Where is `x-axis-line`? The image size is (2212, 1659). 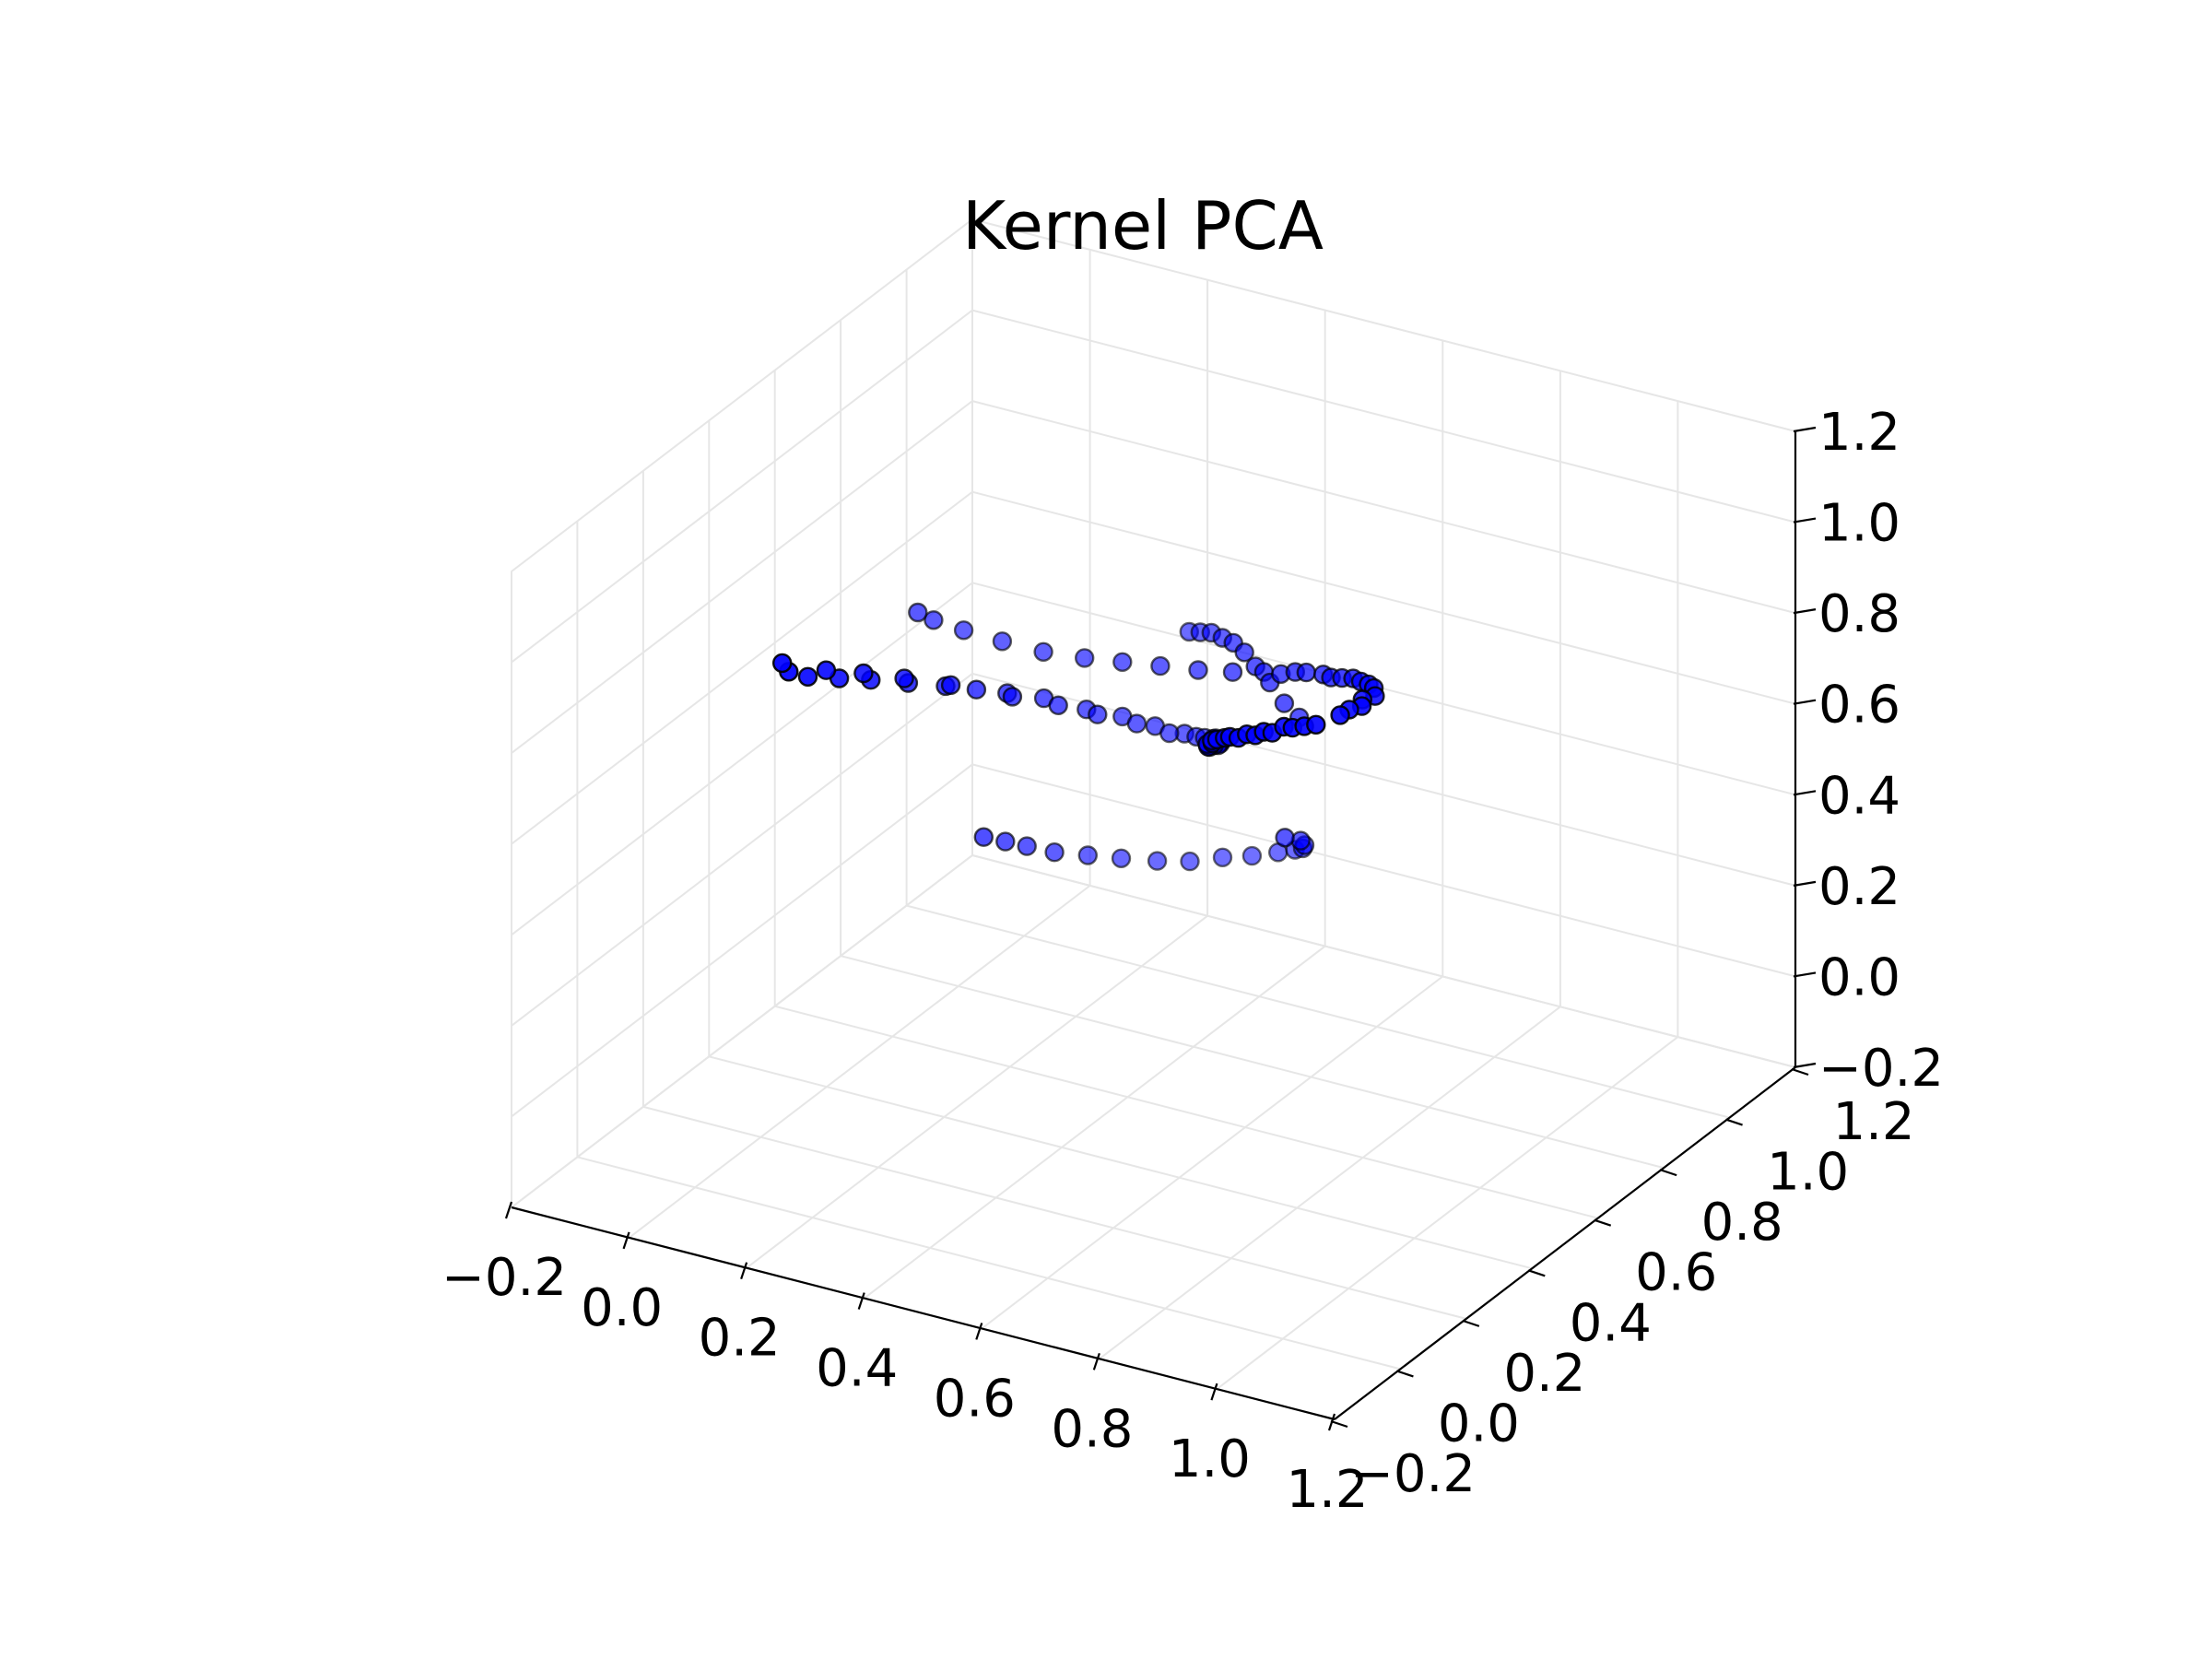 x-axis-line is located at coordinates (923, 1313).